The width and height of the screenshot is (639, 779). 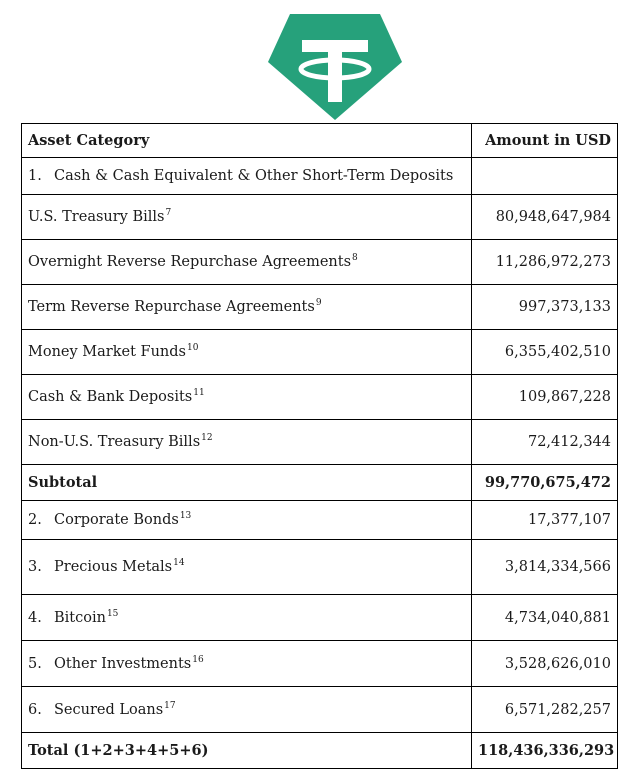 What do you see at coordinates (246, 352) in the screenshot?
I see `category-cell: Money Market Funds10` at bounding box center [246, 352].